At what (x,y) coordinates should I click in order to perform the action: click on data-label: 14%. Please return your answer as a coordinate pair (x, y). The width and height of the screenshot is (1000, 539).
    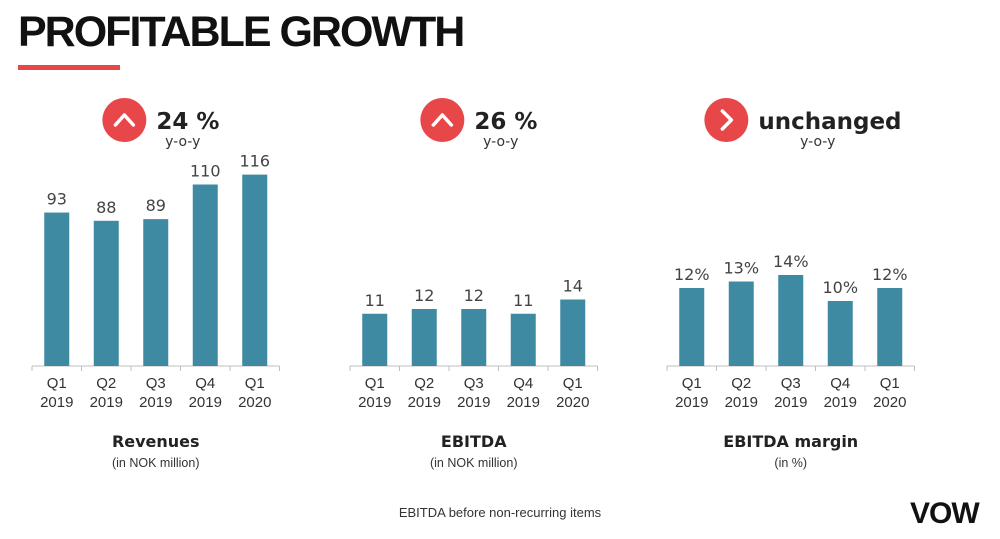
    Looking at the image, I should click on (791, 261).